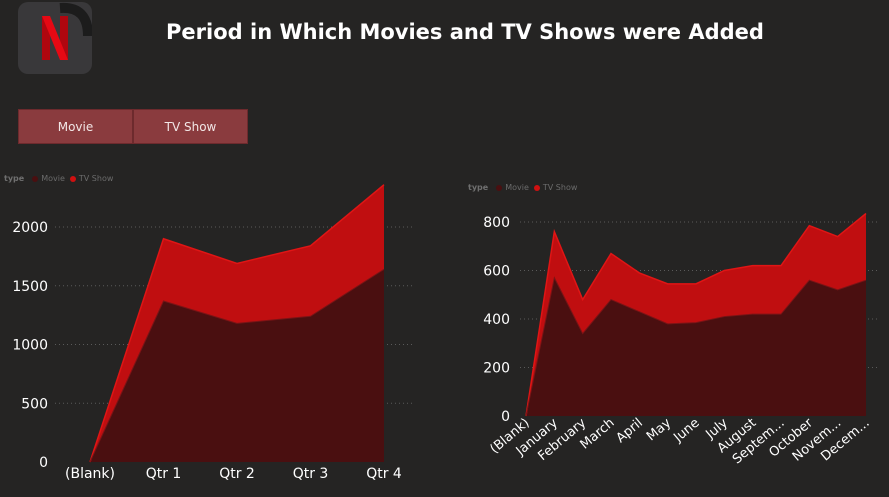 This screenshot has height=497, width=889. What do you see at coordinates (34, 404) in the screenshot?
I see `chart1-y-tick-label: 500` at bounding box center [34, 404].